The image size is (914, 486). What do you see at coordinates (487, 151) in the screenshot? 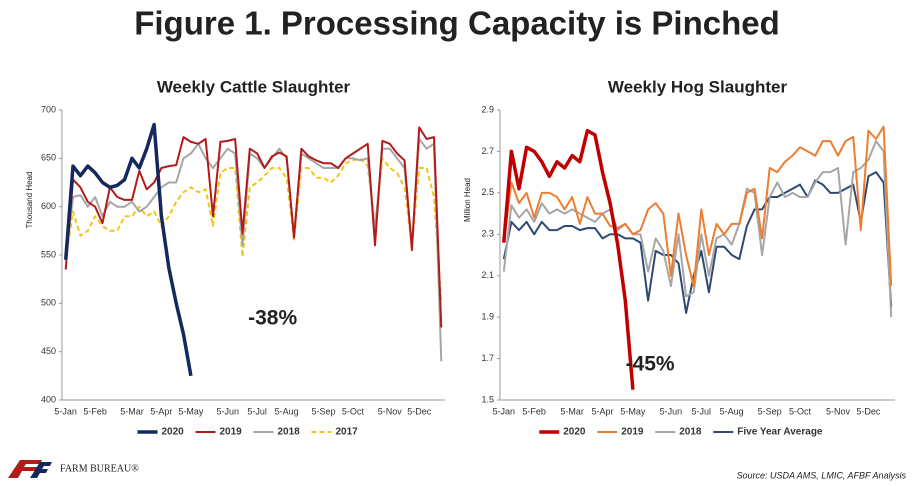
I see `y-tick-label: 2.7` at bounding box center [487, 151].